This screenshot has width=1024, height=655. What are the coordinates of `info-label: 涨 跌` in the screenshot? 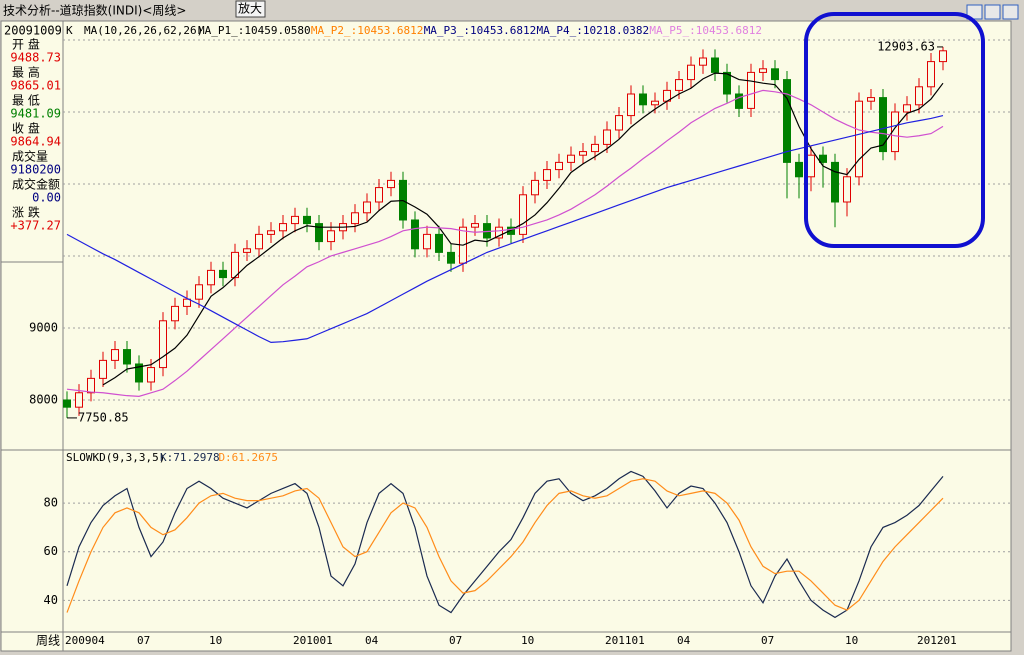 It's located at (26, 212).